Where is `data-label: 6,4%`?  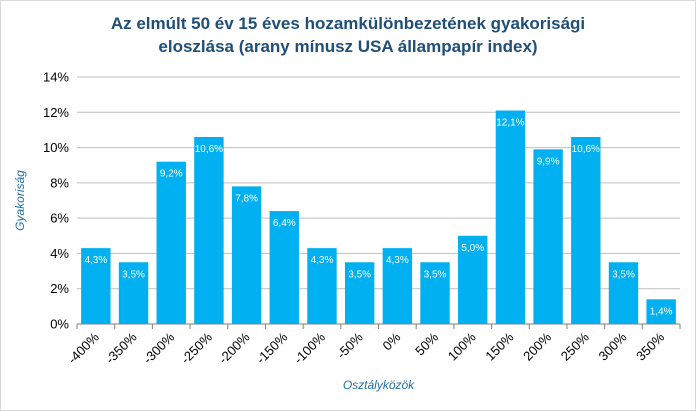
data-label: 6,4% is located at coordinates (284, 223).